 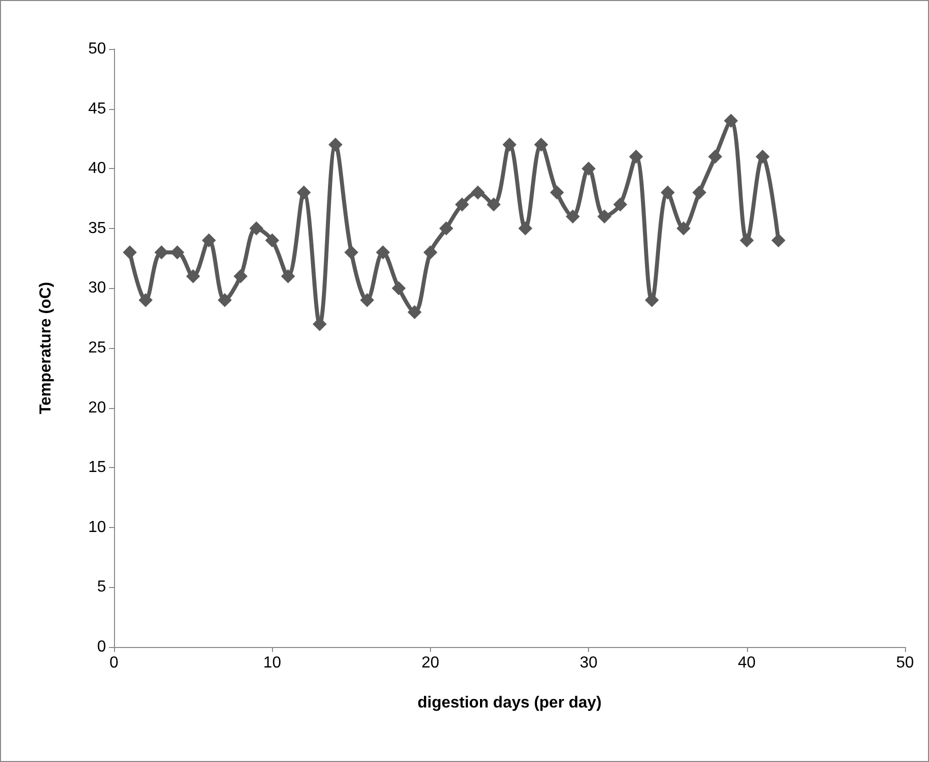 I want to click on x-tick-label: 0, so click(x=114, y=663).